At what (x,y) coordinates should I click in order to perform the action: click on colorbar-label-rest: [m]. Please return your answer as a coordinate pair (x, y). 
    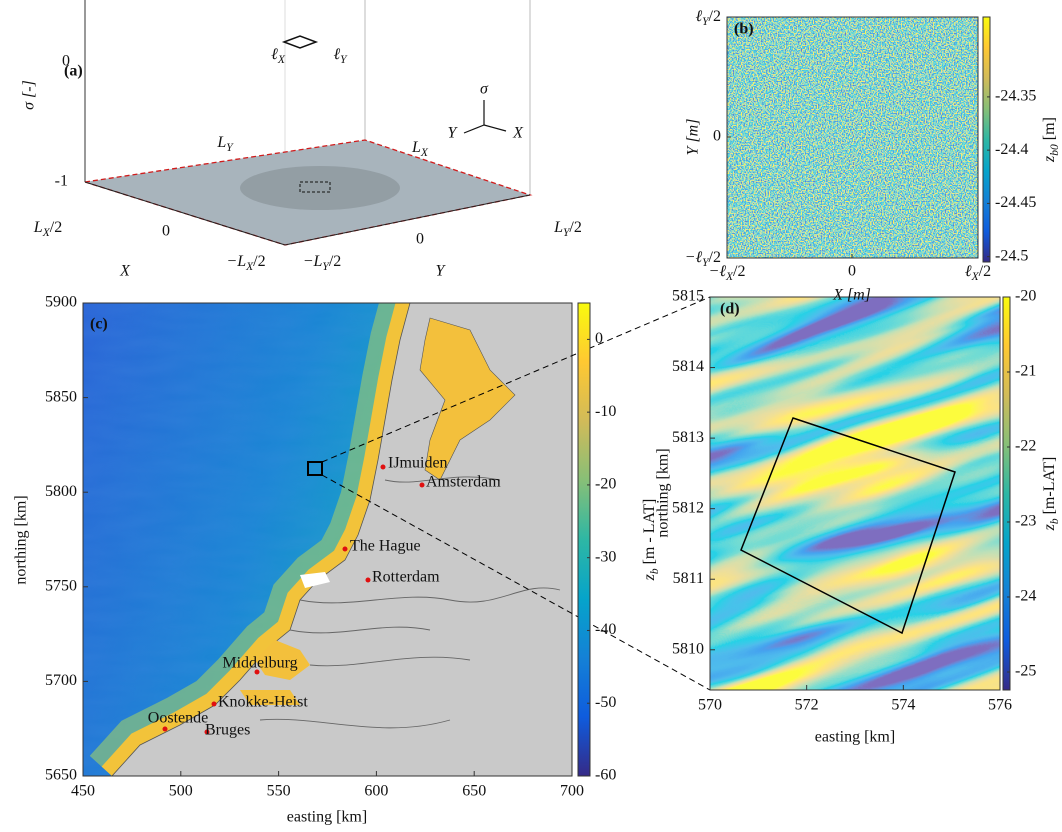
    Looking at the image, I should click on (1049, 130).